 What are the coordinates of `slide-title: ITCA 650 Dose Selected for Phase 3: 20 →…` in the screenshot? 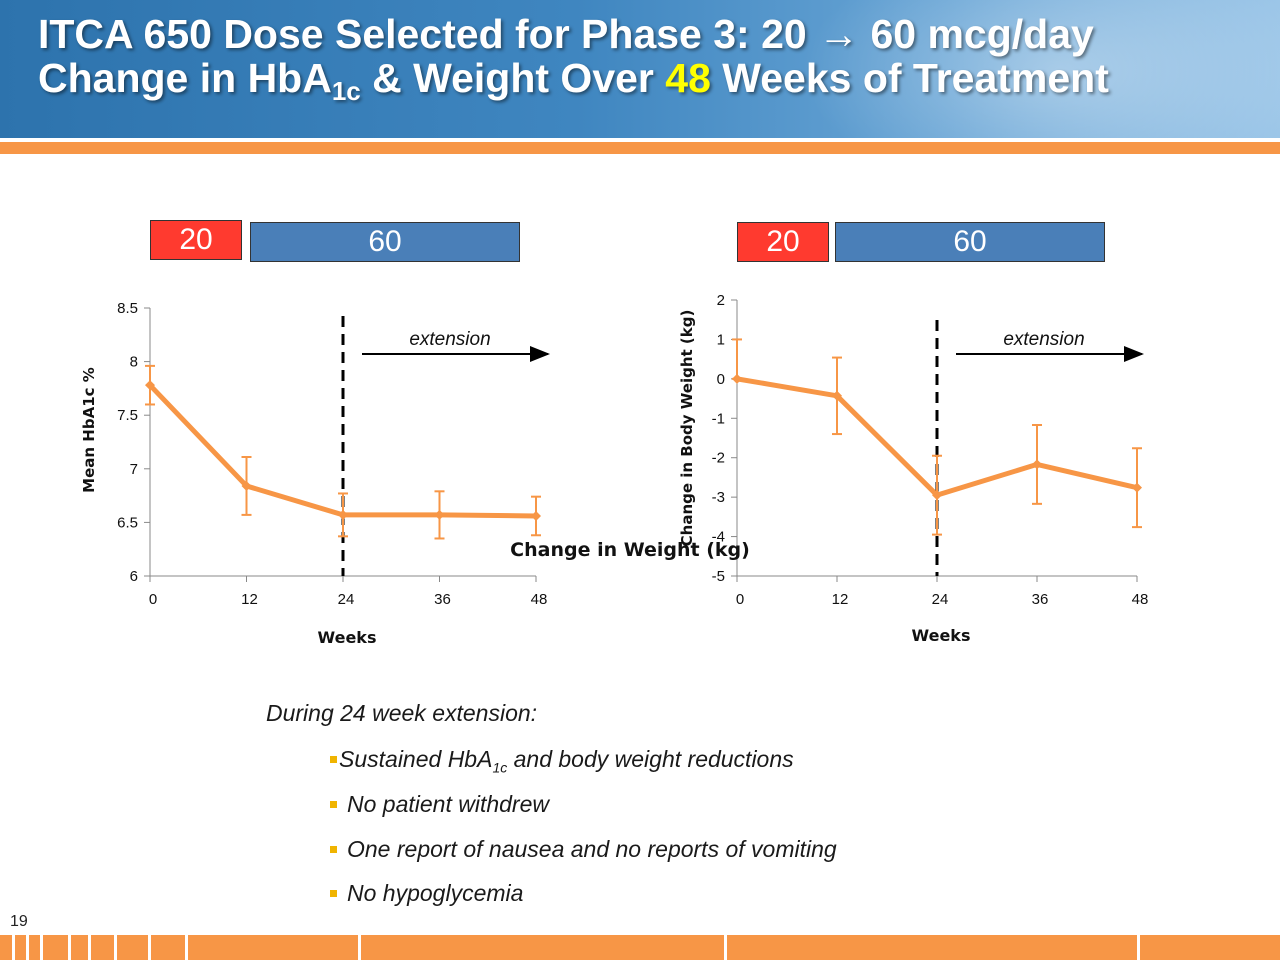 It's located at (573, 57).